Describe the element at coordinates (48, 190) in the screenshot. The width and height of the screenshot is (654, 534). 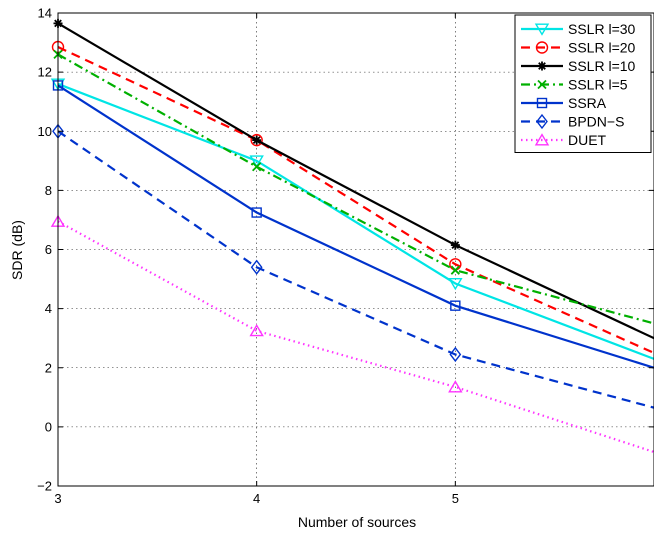
I see `y-tick-label: 8` at that location.